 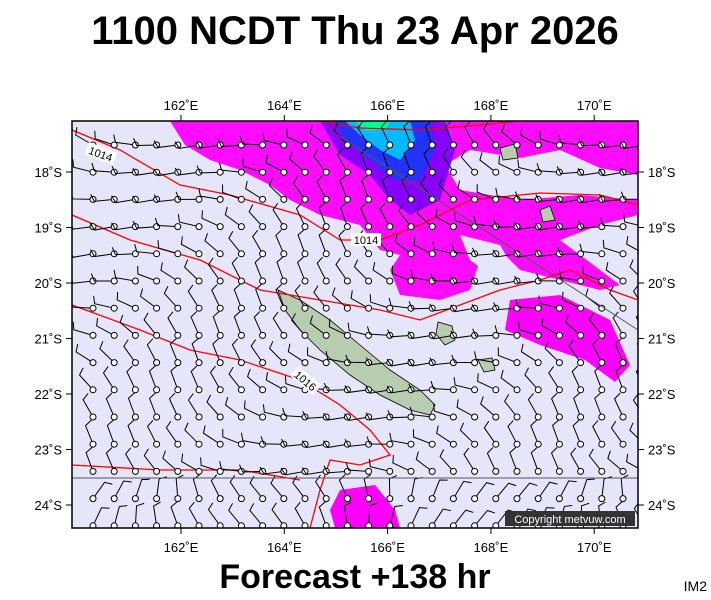 I want to click on copyright: Copyright metvuw.com, so click(x=569, y=520).